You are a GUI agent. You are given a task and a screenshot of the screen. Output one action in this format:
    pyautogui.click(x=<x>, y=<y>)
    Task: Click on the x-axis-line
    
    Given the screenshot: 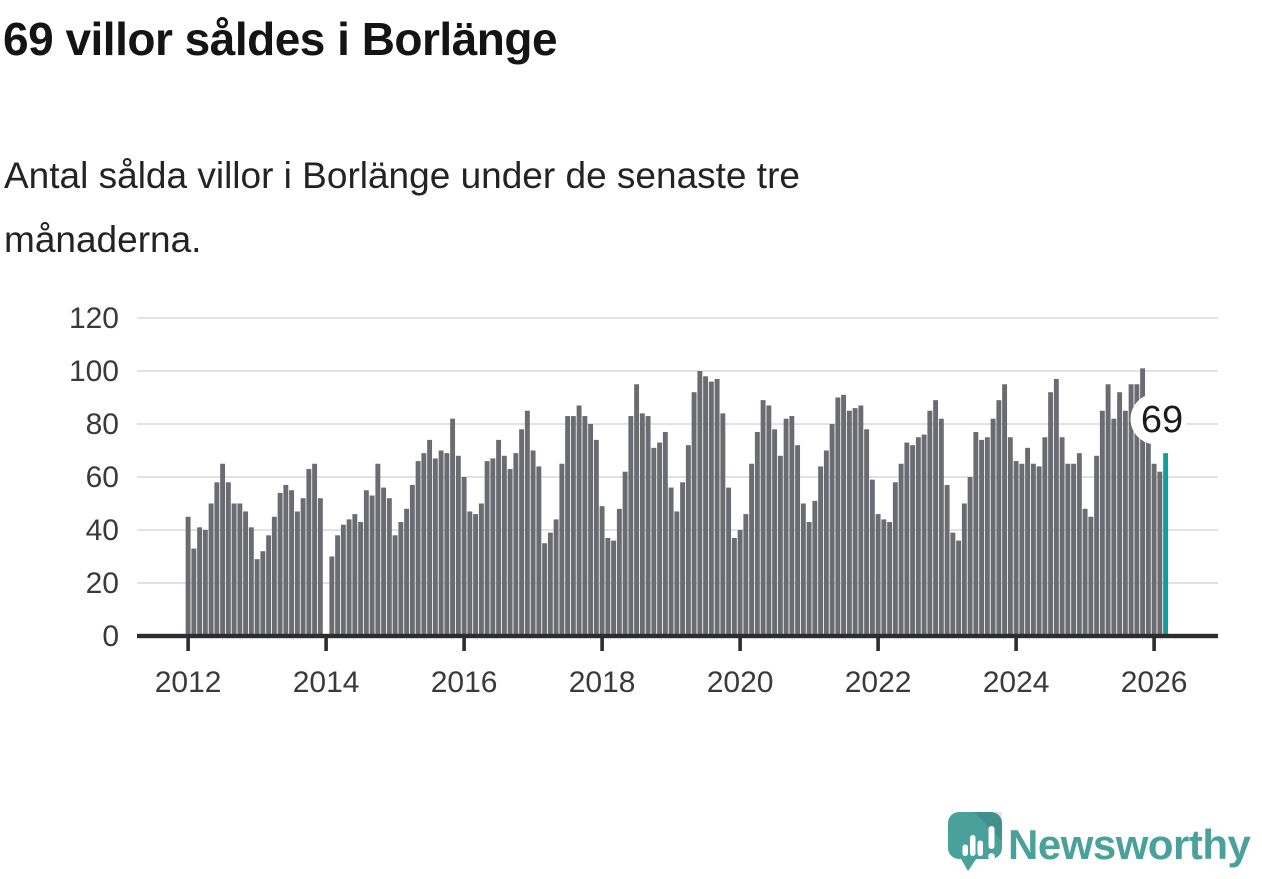 What is the action you would take?
    pyautogui.click(x=677, y=636)
    